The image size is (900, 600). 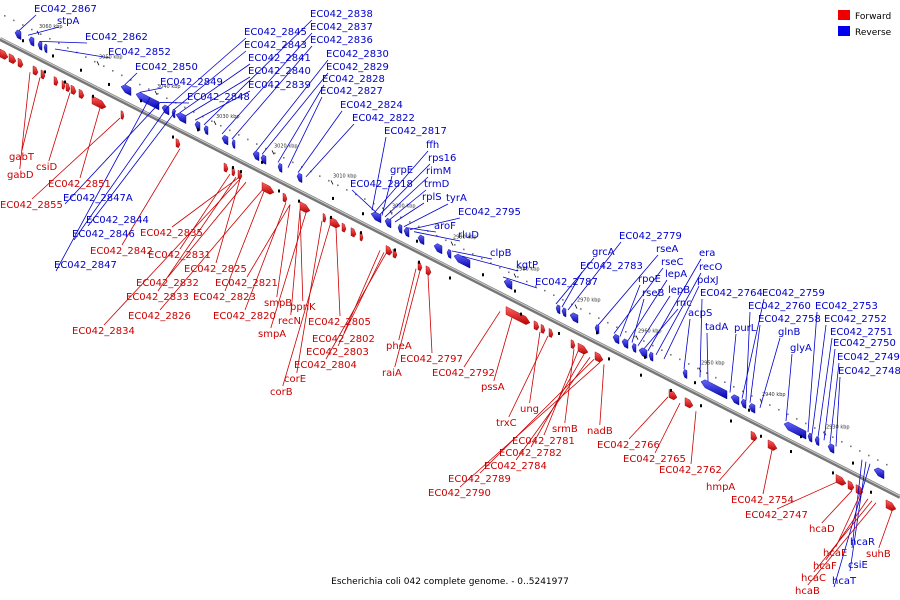 I want to click on reverse-gene-label: aroF, so click(x=445, y=226).